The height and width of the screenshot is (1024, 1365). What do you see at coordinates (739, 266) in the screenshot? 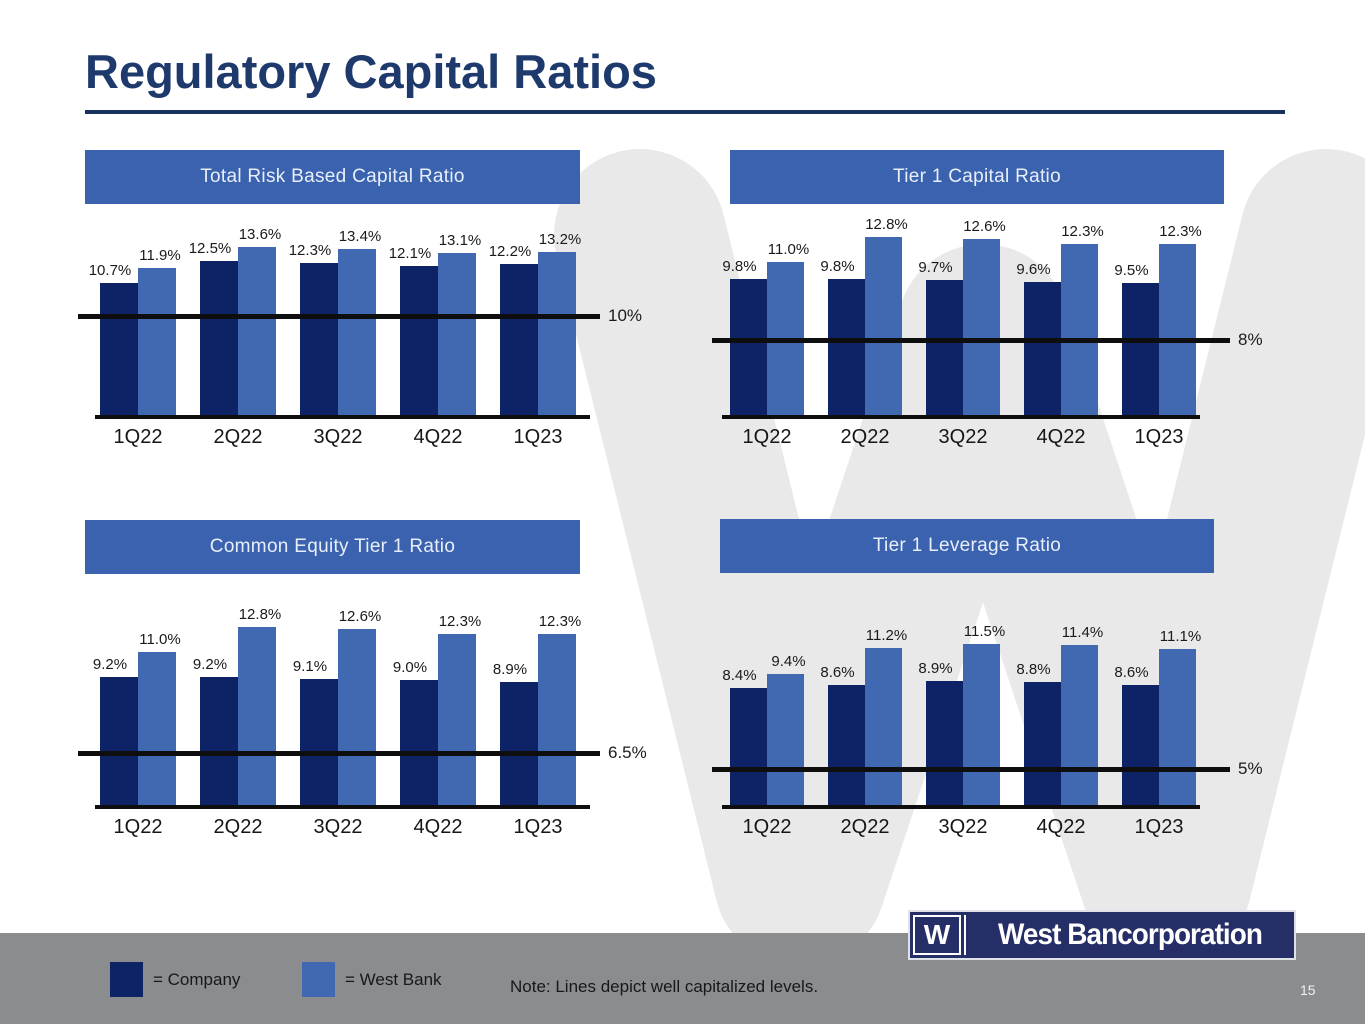
I see `value-label-company: 9.8%` at bounding box center [739, 266].